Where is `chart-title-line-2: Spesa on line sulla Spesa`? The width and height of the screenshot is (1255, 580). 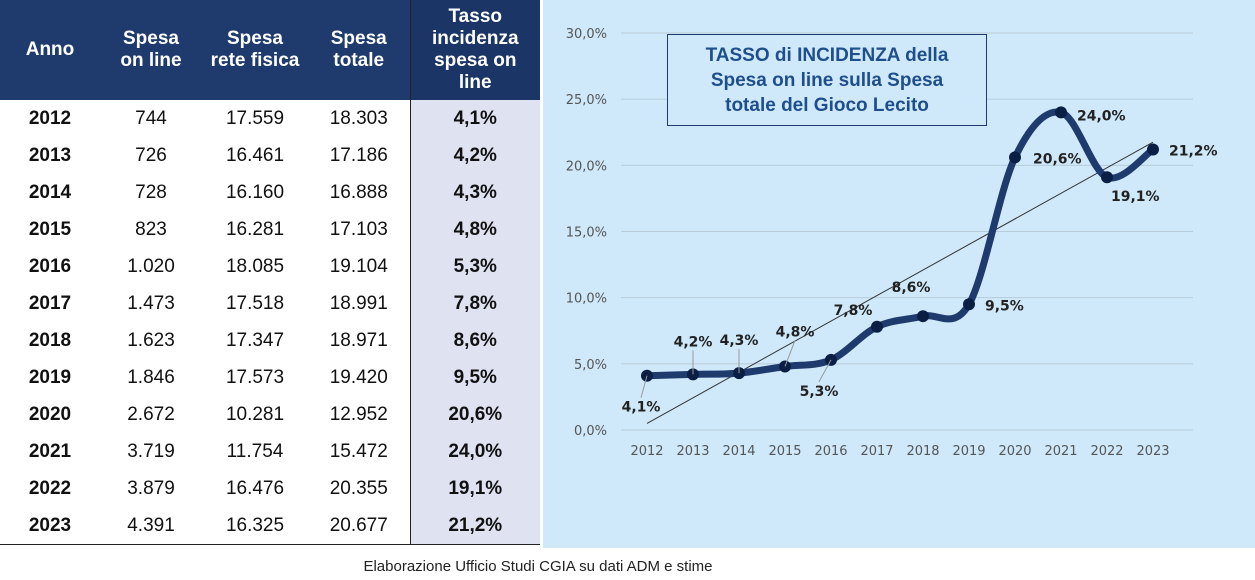 chart-title-line-2: Spesa on line sulla Spesa is located at coordinates (827, 80).